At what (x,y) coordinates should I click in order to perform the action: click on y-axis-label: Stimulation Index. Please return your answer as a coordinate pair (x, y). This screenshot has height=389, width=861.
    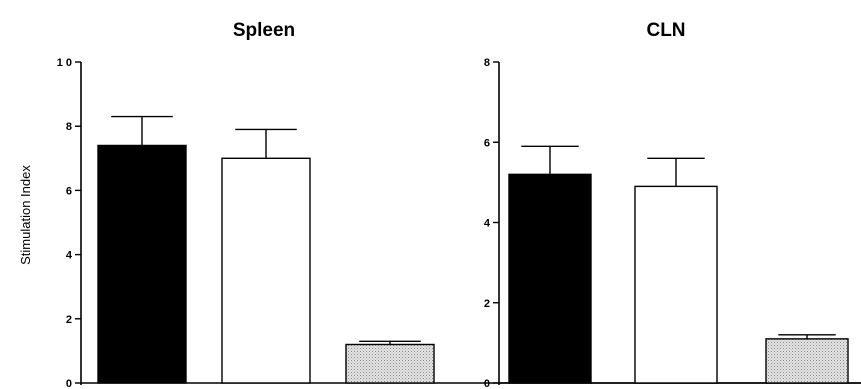
    Looking at the image, I should click on (25, 215).